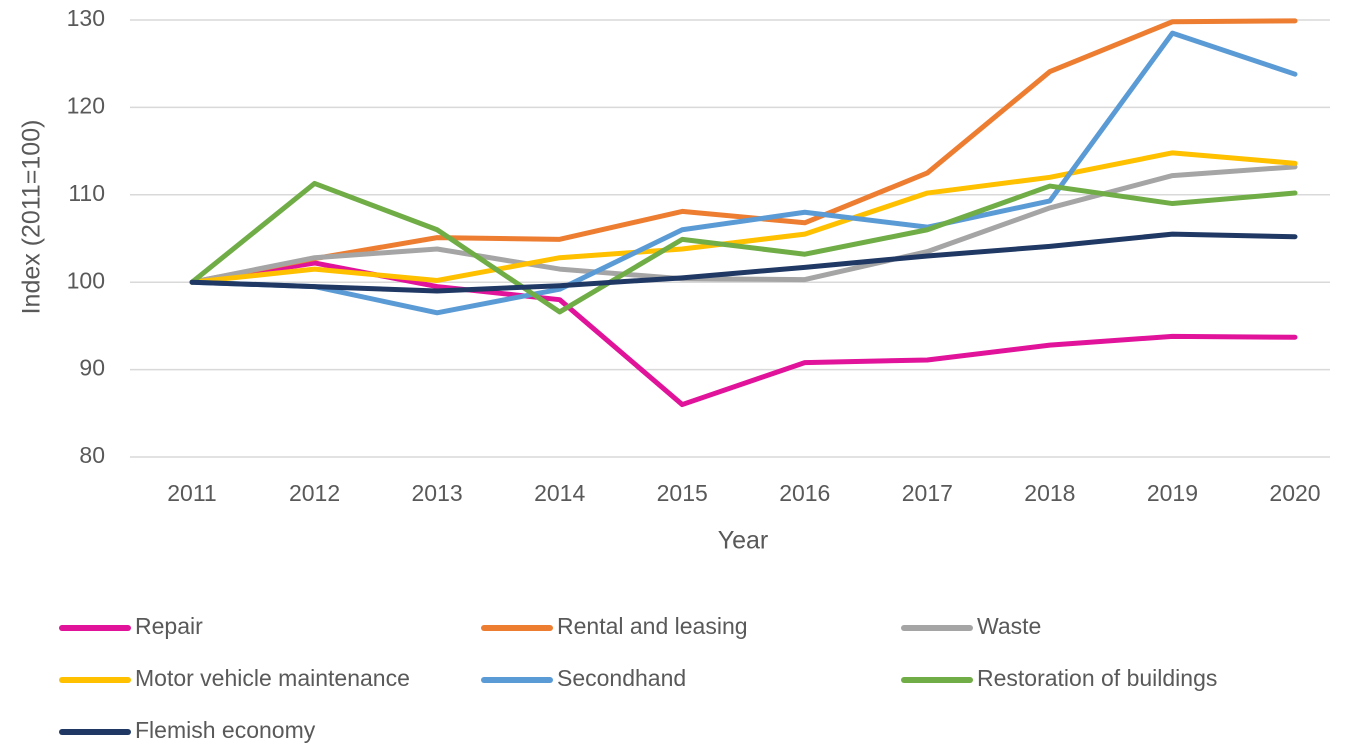 The height and width of the screenshot is (746, 1347). I want to click on x-tick-label: 2013, so click(437, 493).